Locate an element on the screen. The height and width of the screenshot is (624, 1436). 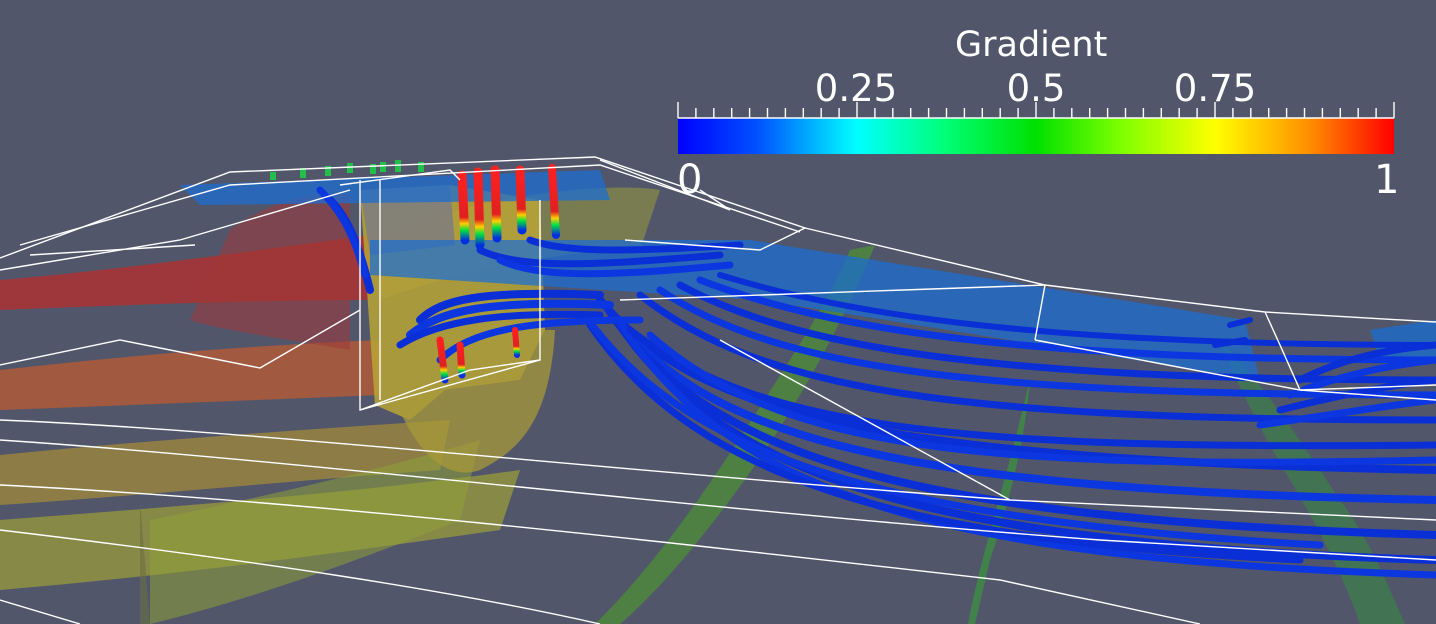
colorbar-tick-label: 0.5 is located at coordinates (1036, 88).